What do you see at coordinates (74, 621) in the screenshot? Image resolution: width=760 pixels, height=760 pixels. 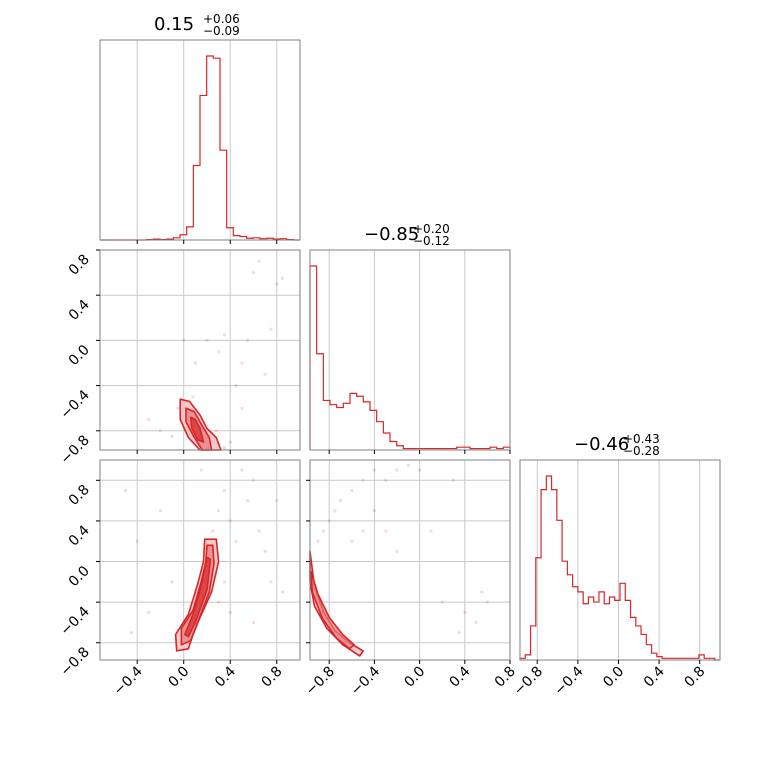 I see `y-tick-label-2: −0.4` at bounding box center [74, 621].